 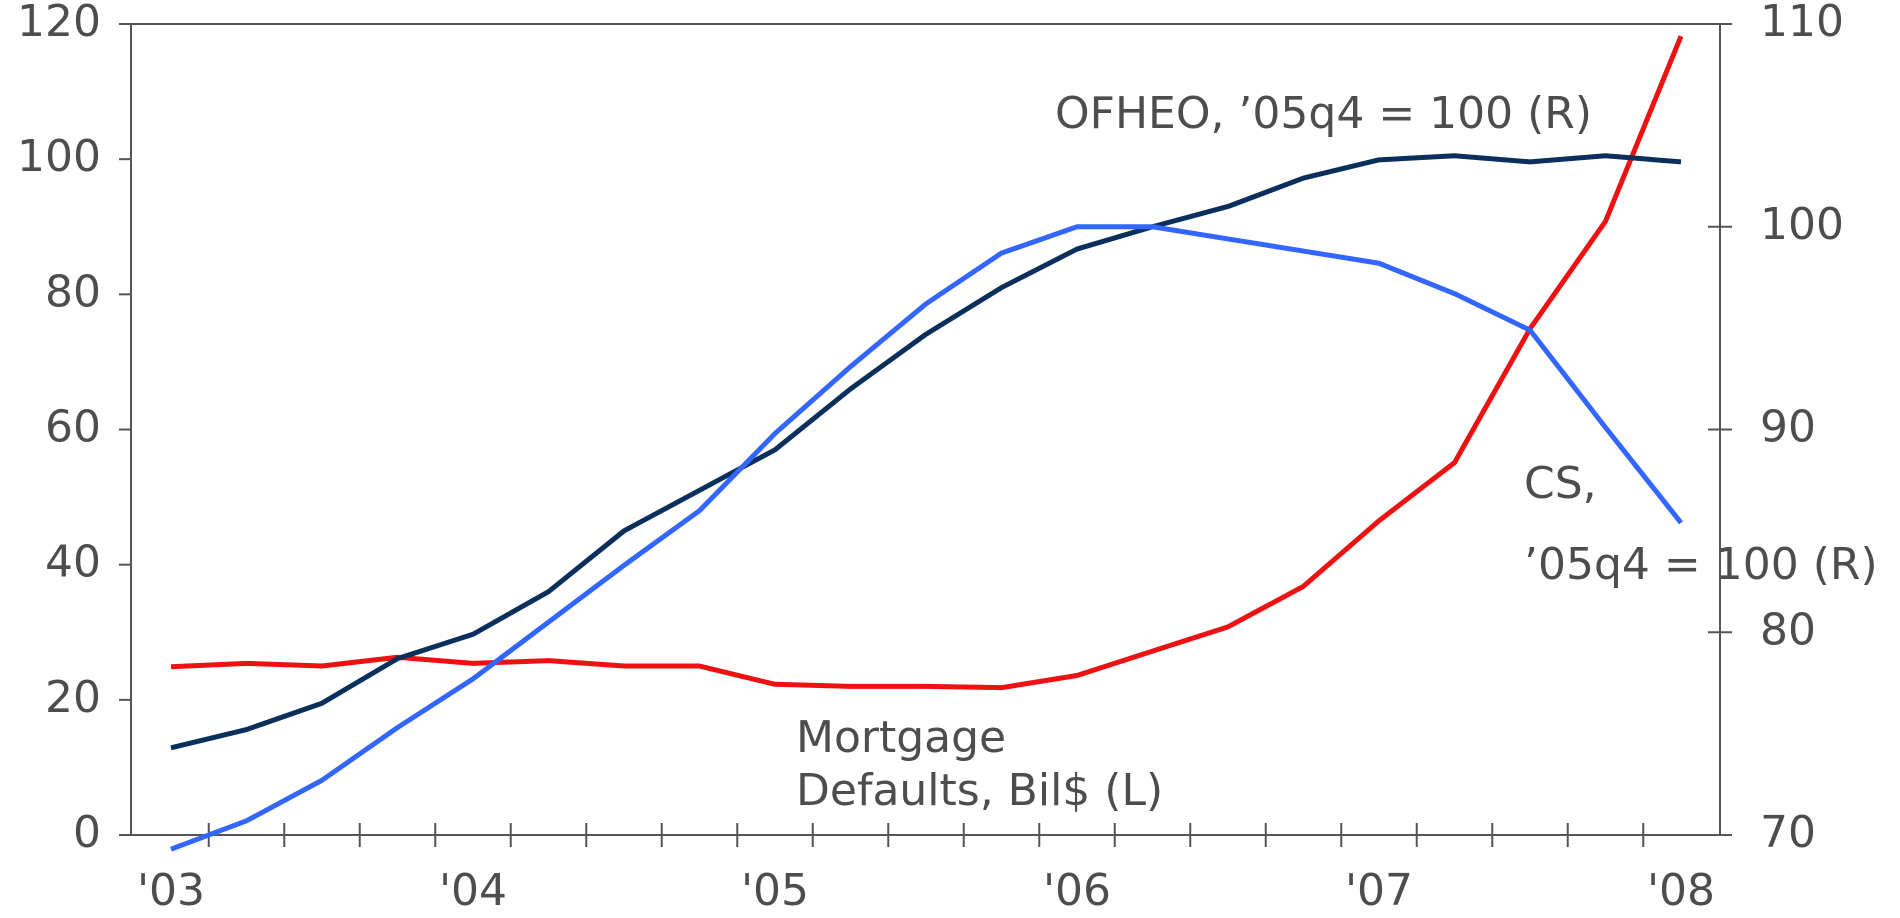 What do you see at coordinates (1788, 629) in the screenshot?
I see `y2-tick-label: 80` at bounding box center [1788, 629].